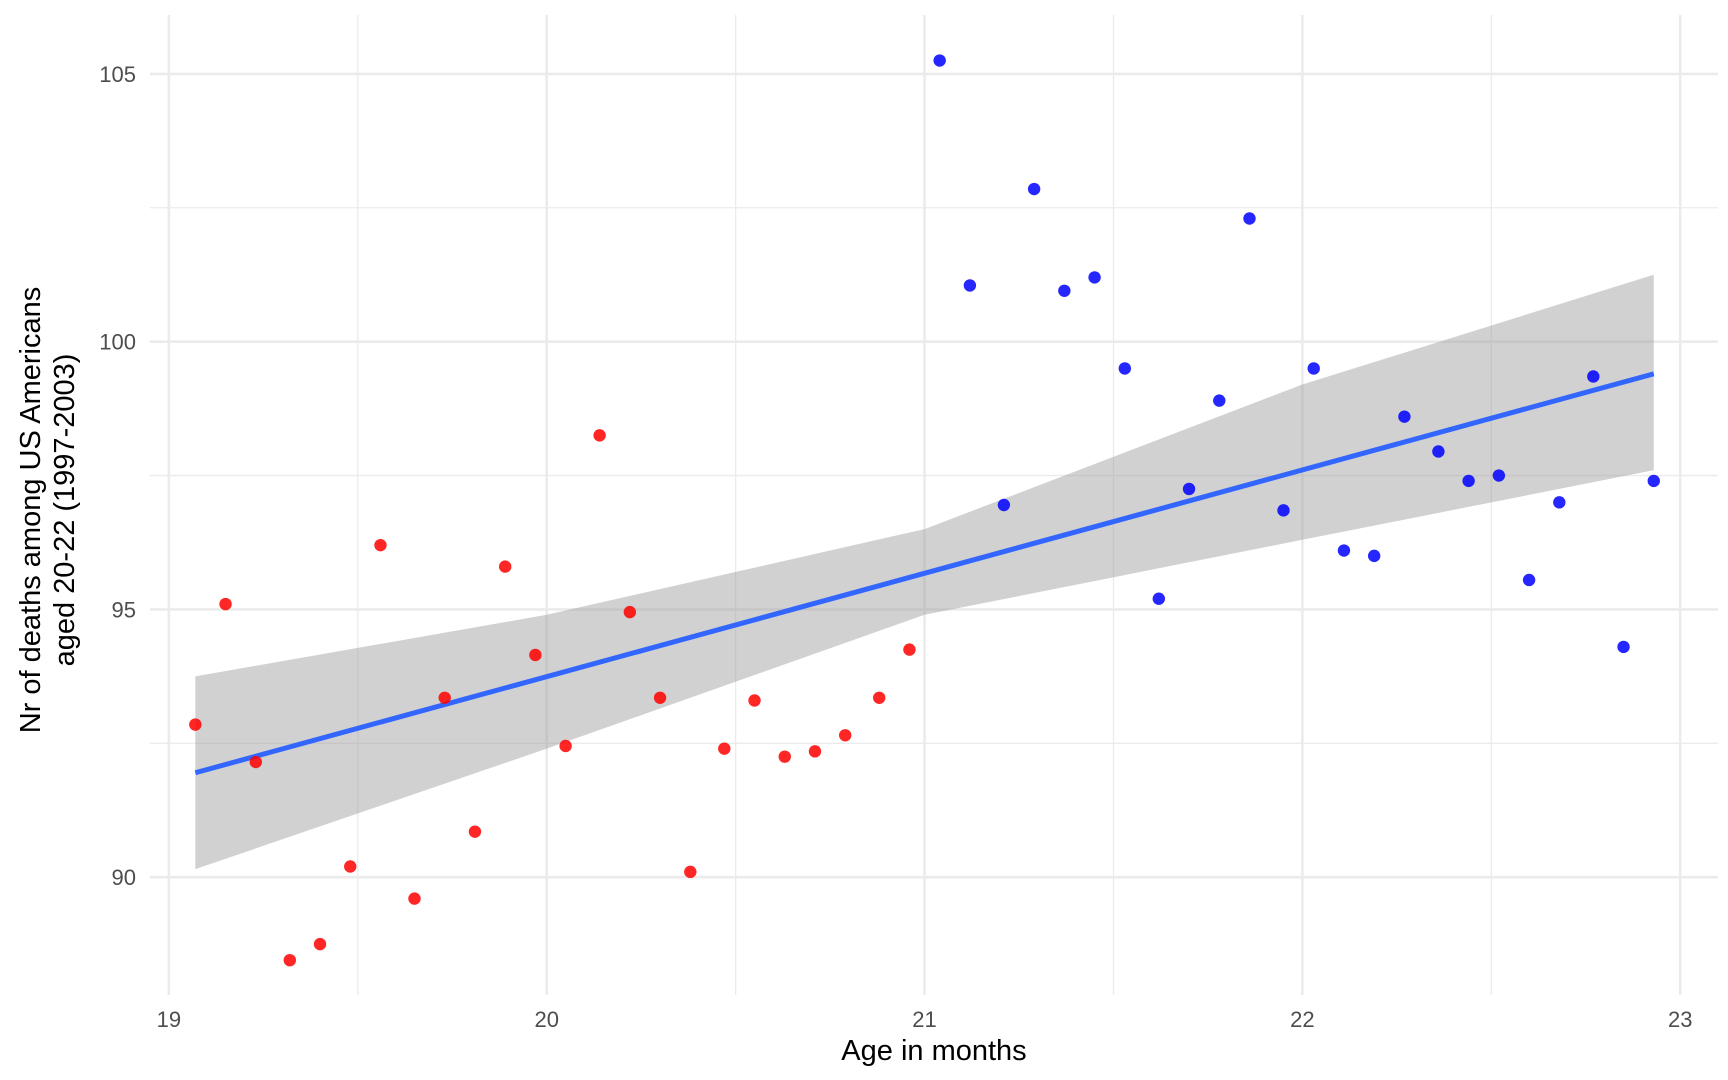 The width and height of the screenshot is (1728, 1080). I want to click on x-axis-title: Age in months, so click(933, 1051).